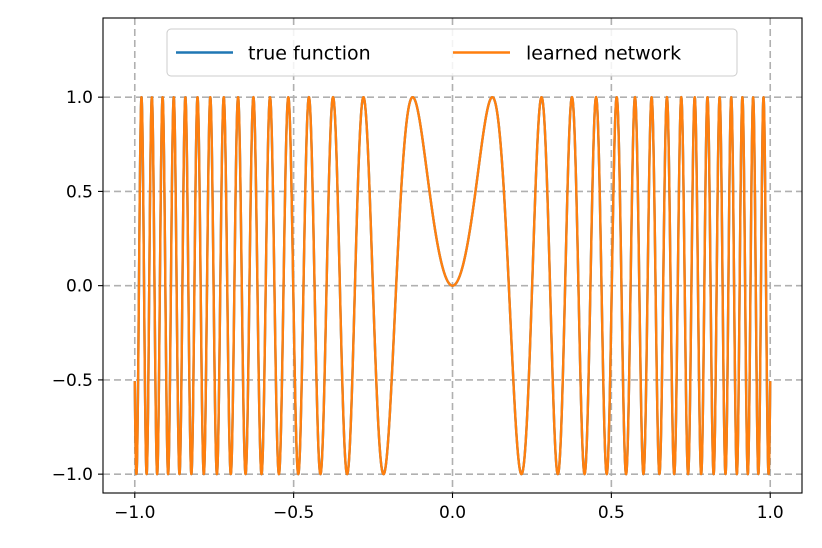 The image size is (822, 548). Describe the element at coordinates (611, 513) in the screenshot. I see `x-tick-label: 0.5` at that location.